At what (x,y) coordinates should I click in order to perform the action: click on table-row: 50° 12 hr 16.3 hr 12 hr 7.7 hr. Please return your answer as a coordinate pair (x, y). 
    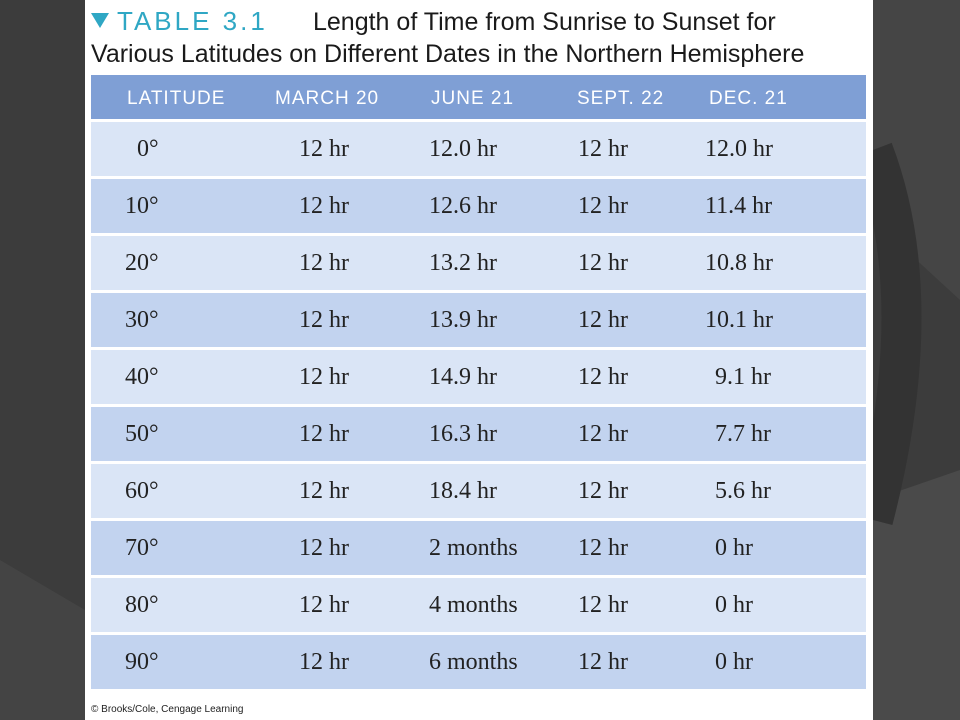
    Looking at the image, I should click on (478, 435).